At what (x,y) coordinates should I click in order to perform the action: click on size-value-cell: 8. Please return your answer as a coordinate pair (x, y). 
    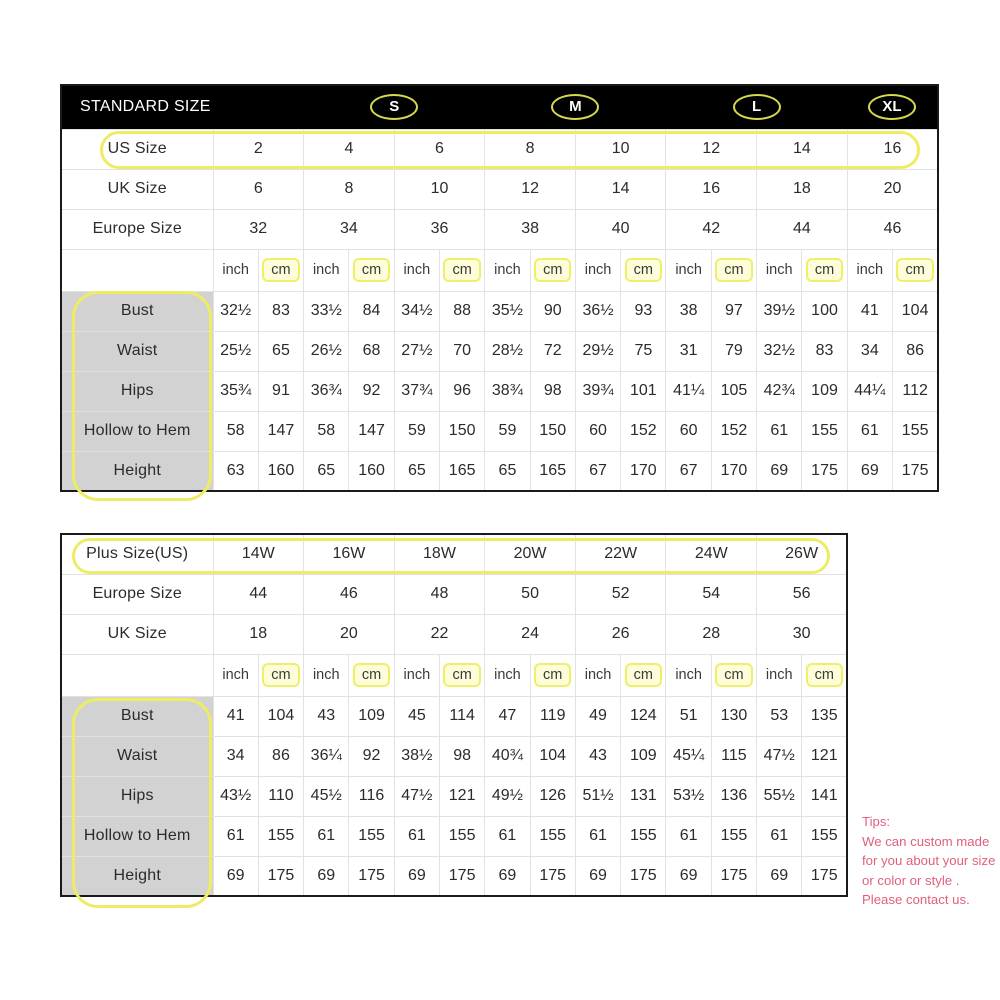
    Looking at the image, I should click on (530, 149).